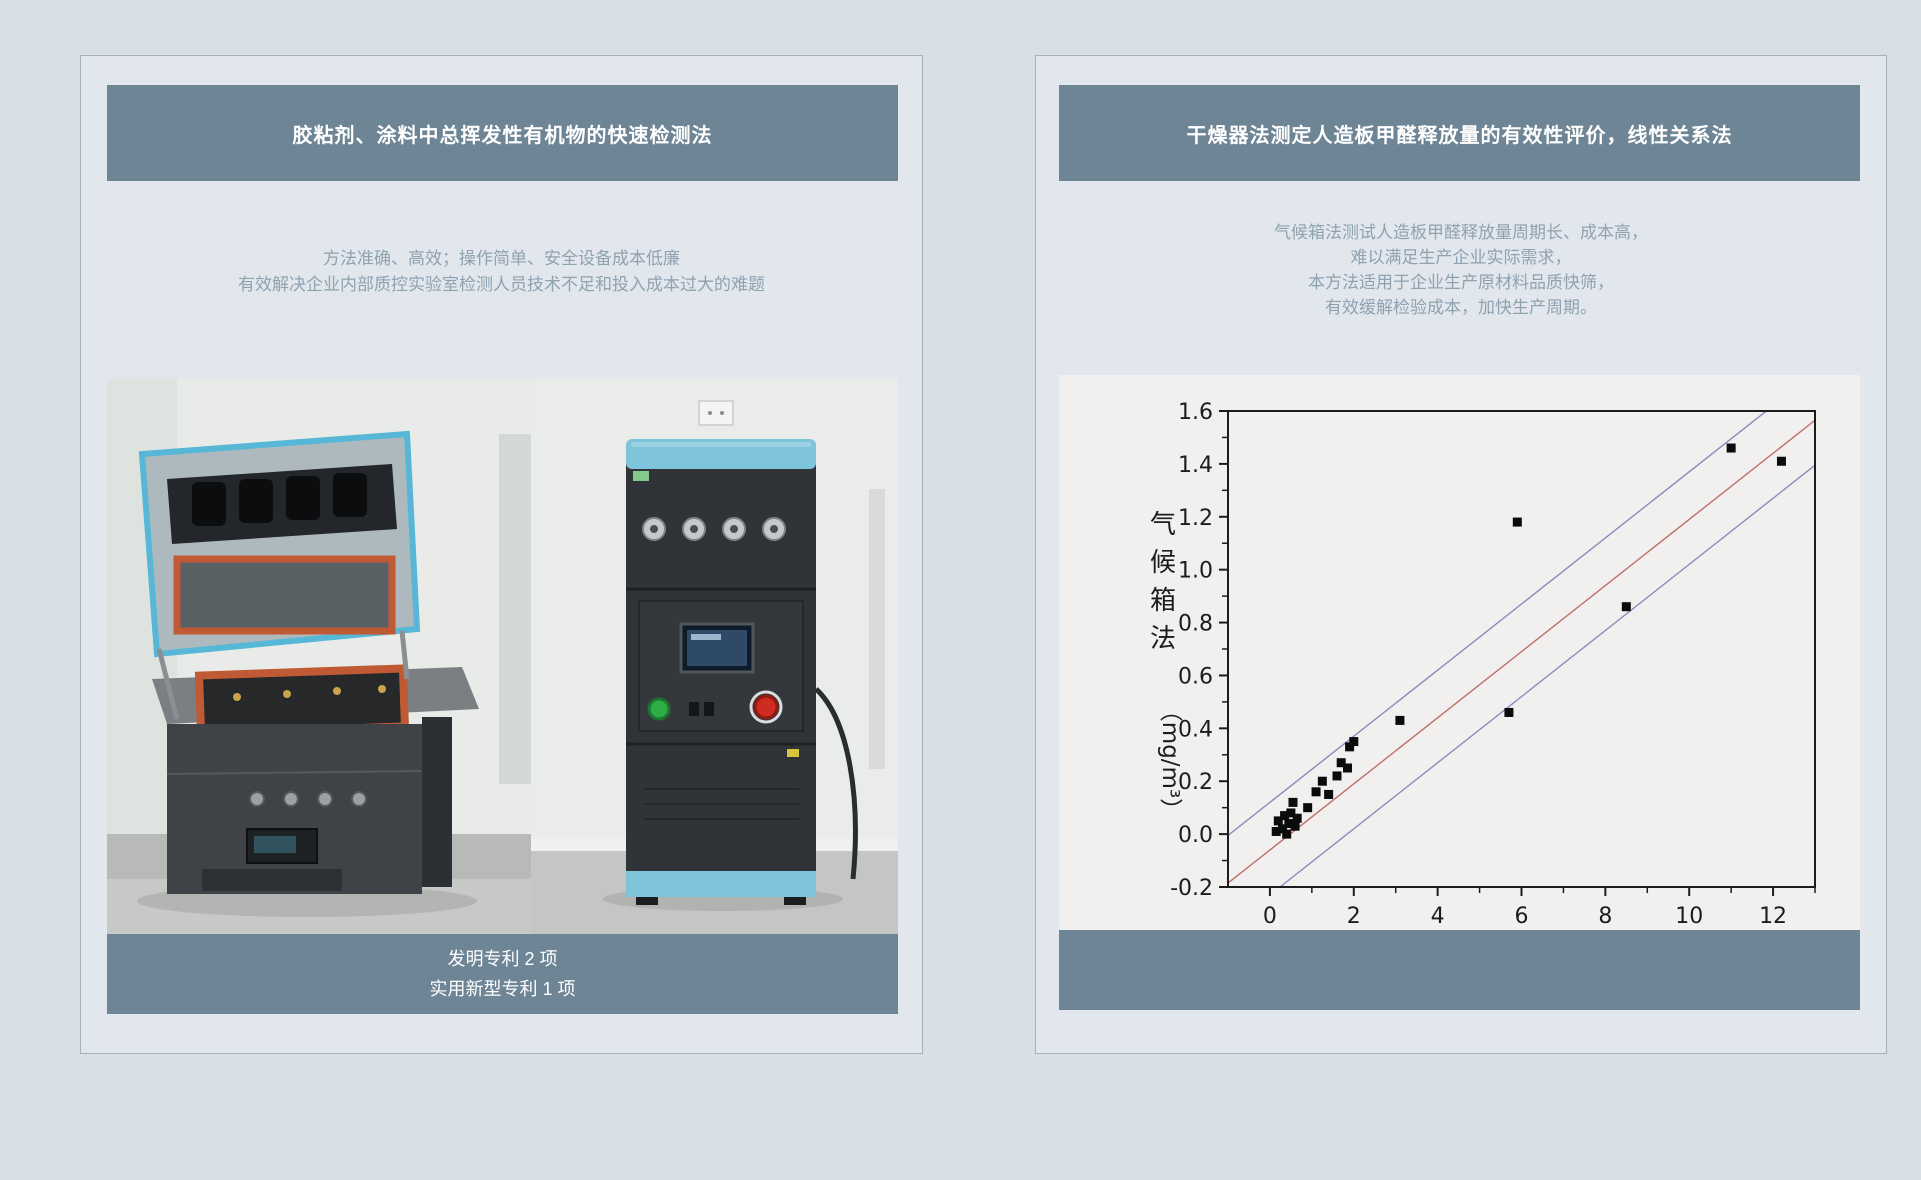 The height and width of the screenshot is (1180, 1921). What do you see at coordinates (1689, 916) in the screenshot?
I see `x-tick-label: 10` at bounding box center [1689, 916].